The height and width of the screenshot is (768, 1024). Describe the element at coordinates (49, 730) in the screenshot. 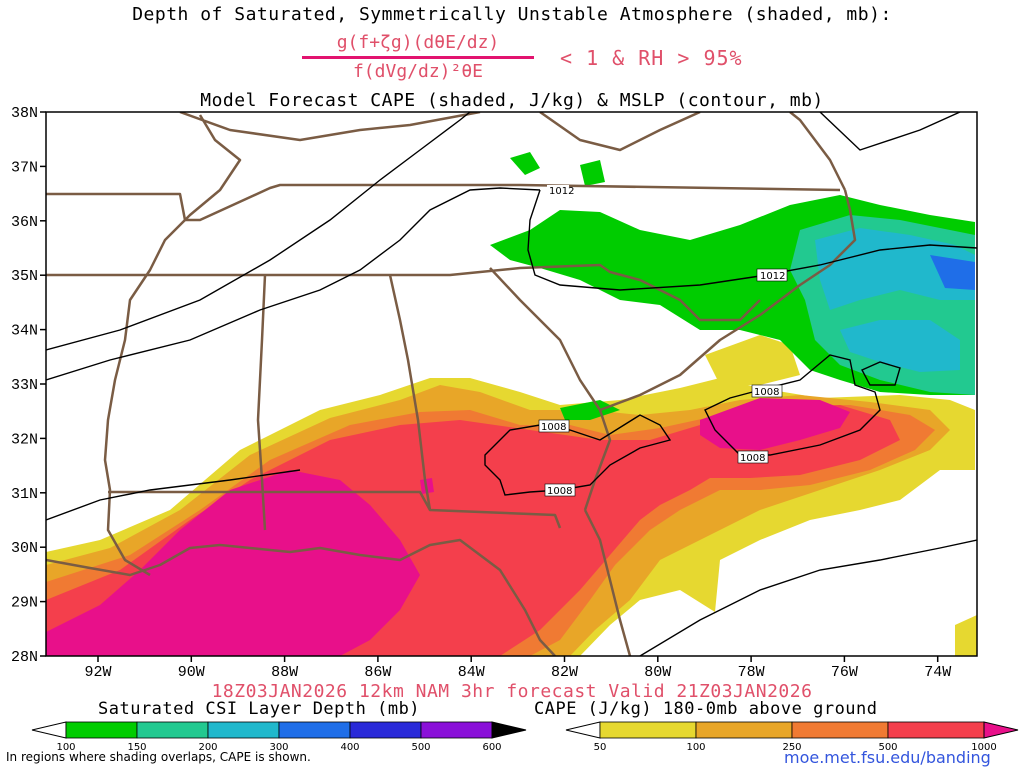

I see `csi-colorbar-min-arrow` at that location.